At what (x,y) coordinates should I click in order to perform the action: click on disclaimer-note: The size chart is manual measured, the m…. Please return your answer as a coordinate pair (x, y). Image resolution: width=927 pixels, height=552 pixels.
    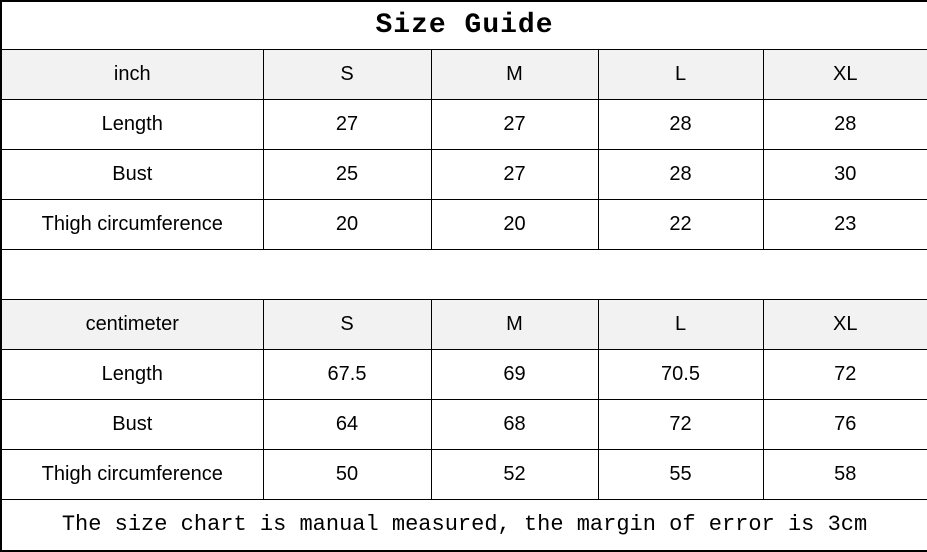
    Looking at the image, I should click on (463, 525).